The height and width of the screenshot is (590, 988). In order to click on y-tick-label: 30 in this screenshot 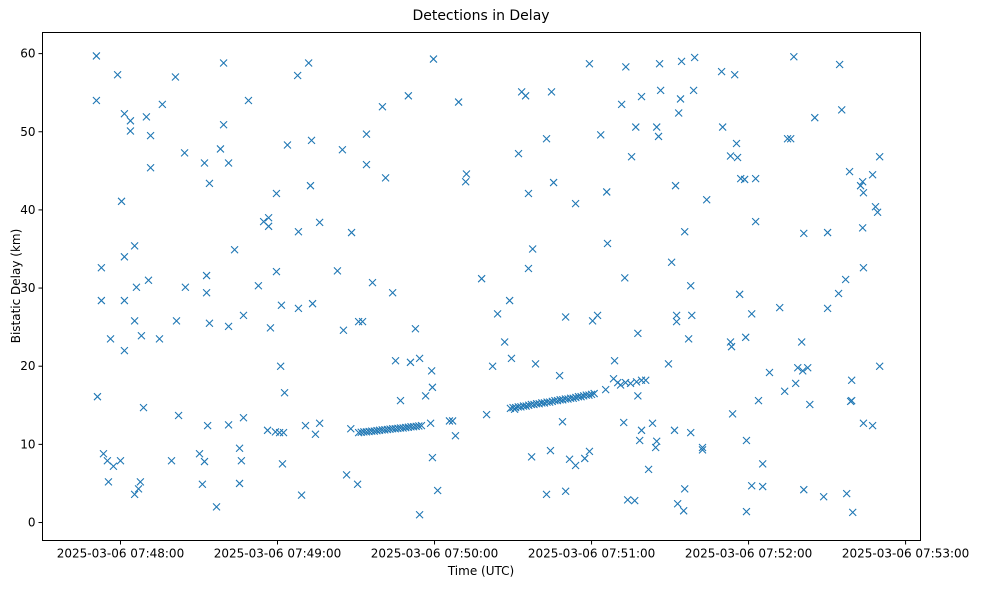, I will do `click(27, 288)`.